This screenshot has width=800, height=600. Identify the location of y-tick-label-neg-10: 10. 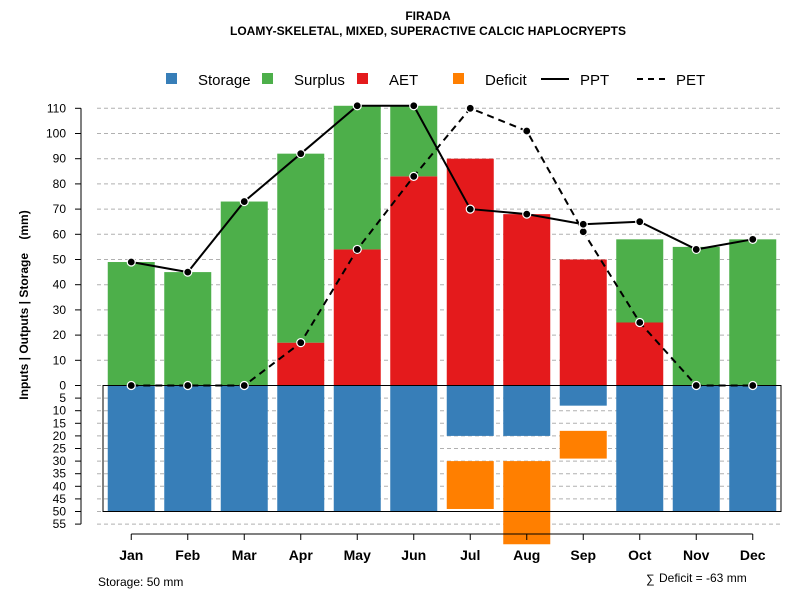
(60, 411).